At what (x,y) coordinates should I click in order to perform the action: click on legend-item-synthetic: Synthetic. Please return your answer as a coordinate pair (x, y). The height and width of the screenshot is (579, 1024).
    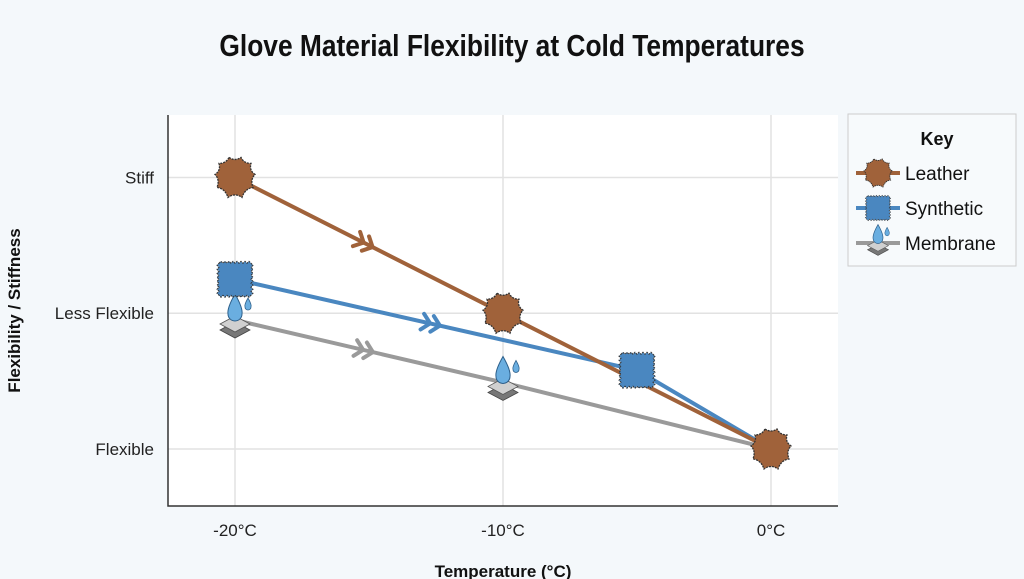
    Looking at the image, I should click on (919, 208).